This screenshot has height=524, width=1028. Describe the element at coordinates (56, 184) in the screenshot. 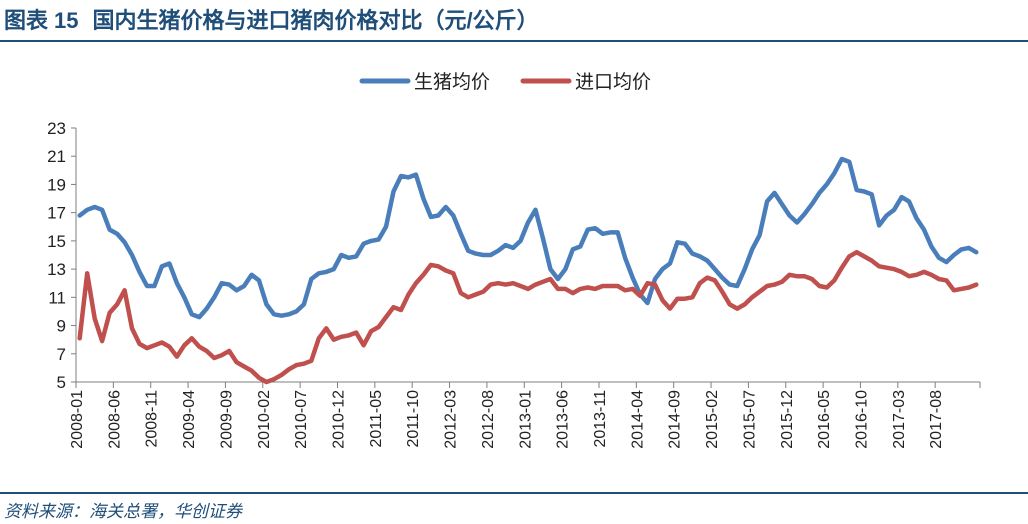

I see `y-tick-label: 19` at that location.